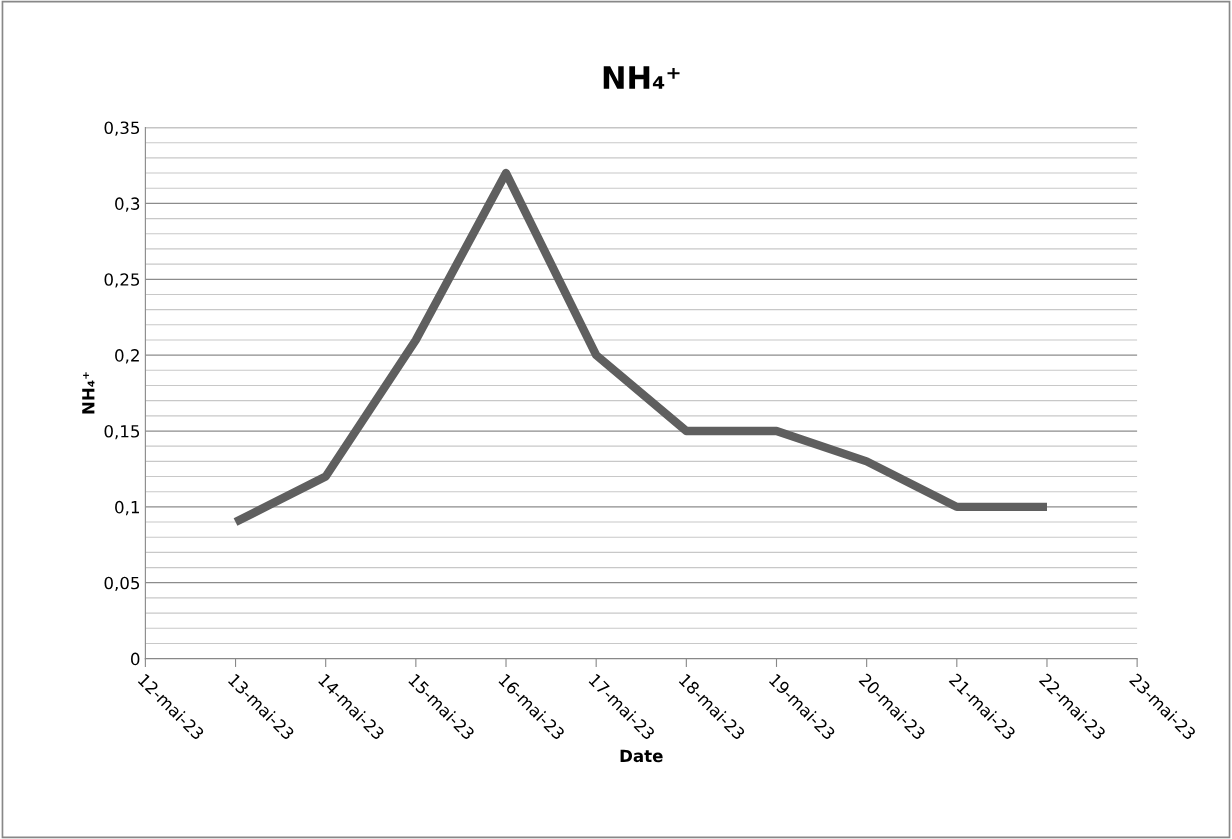 The image size is (1232, 839). I want to click on y-tick-label: 0,35, so click(122, 128).